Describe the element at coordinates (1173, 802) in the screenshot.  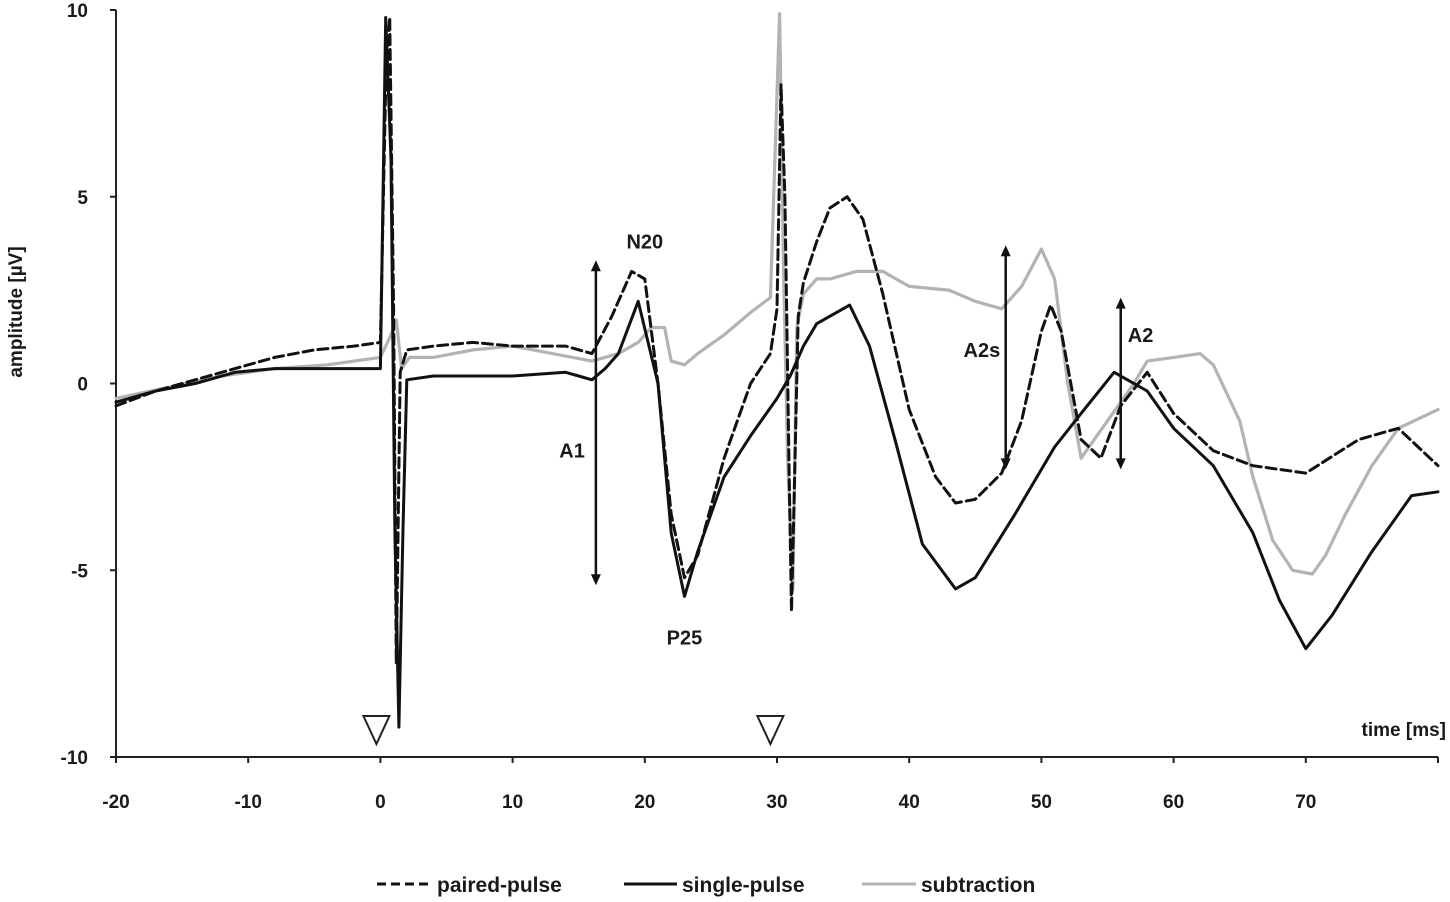
I see `x-tick-label: 60` at that location.